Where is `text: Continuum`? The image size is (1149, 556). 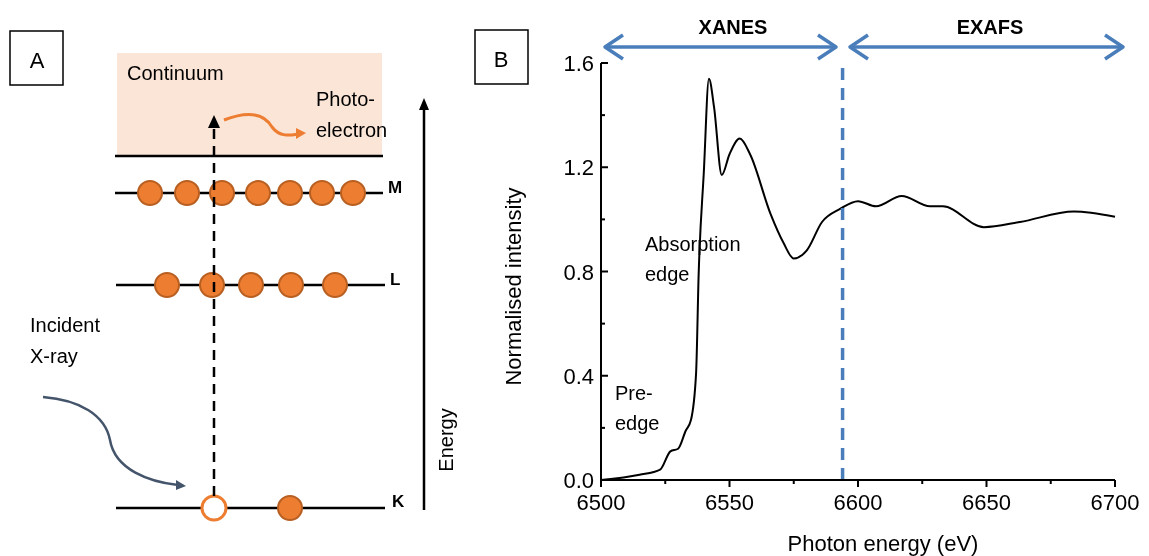
text: Continuum is located at coordinates (175, 73).